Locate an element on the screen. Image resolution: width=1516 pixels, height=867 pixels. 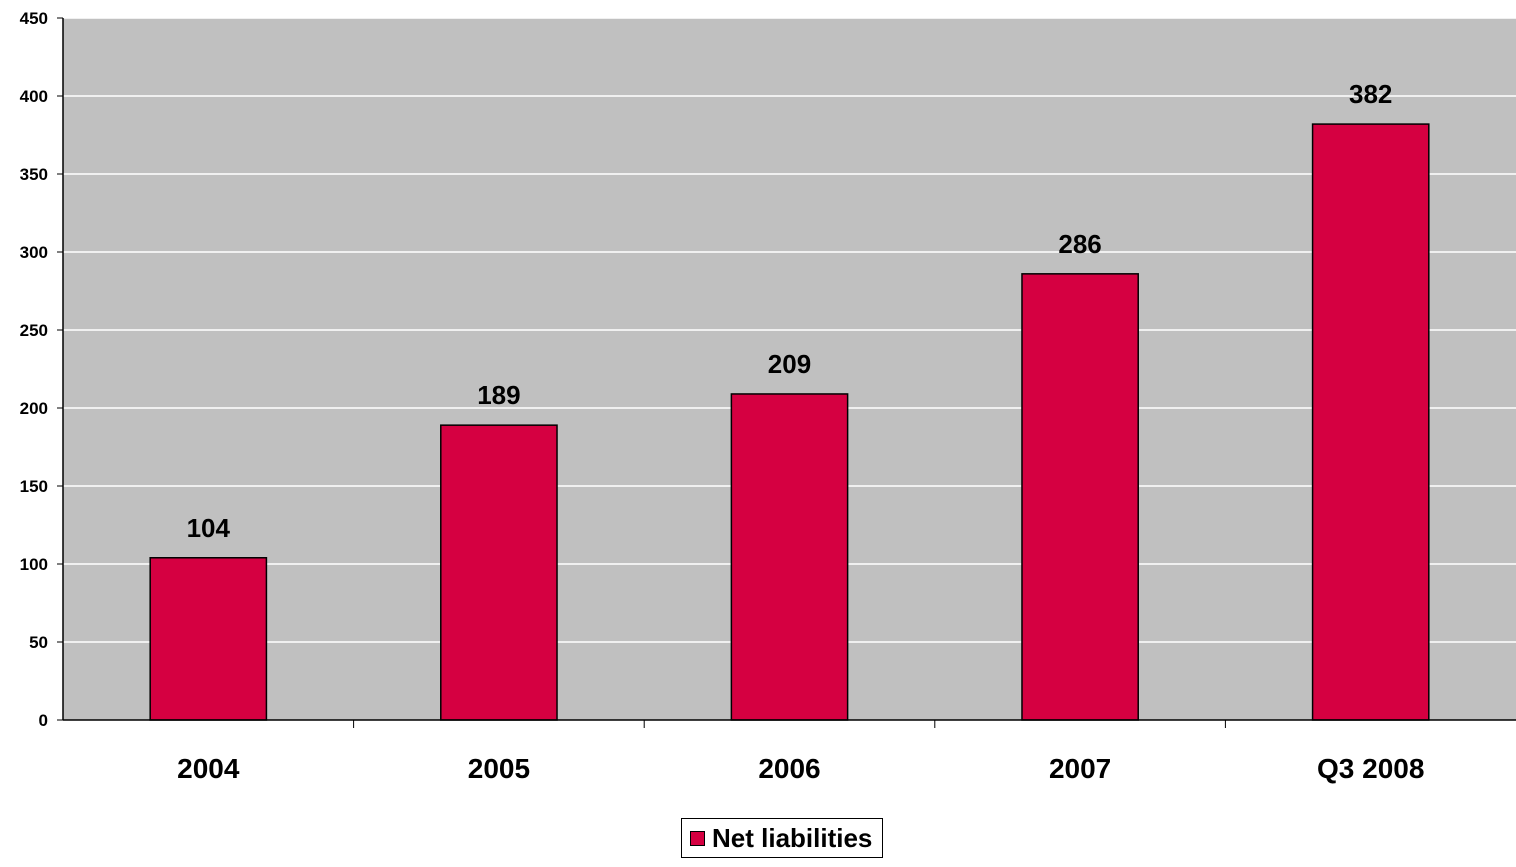
data-label: 209 is located at coordinates (789, 364).